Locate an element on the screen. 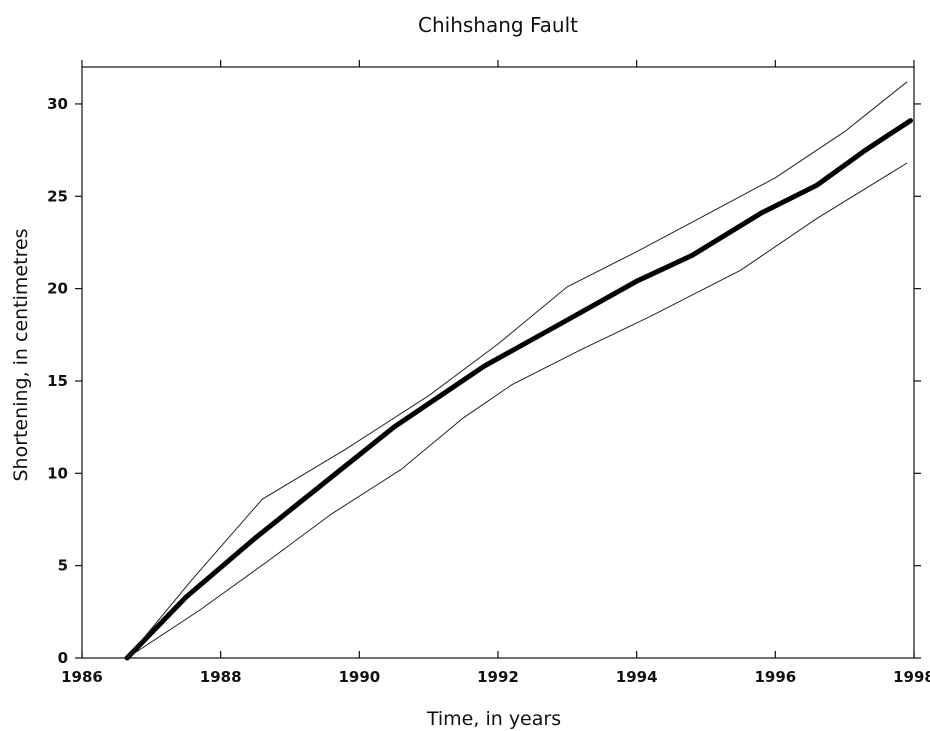  x-tick-label: 1986 is located at coordinates (82, 677).